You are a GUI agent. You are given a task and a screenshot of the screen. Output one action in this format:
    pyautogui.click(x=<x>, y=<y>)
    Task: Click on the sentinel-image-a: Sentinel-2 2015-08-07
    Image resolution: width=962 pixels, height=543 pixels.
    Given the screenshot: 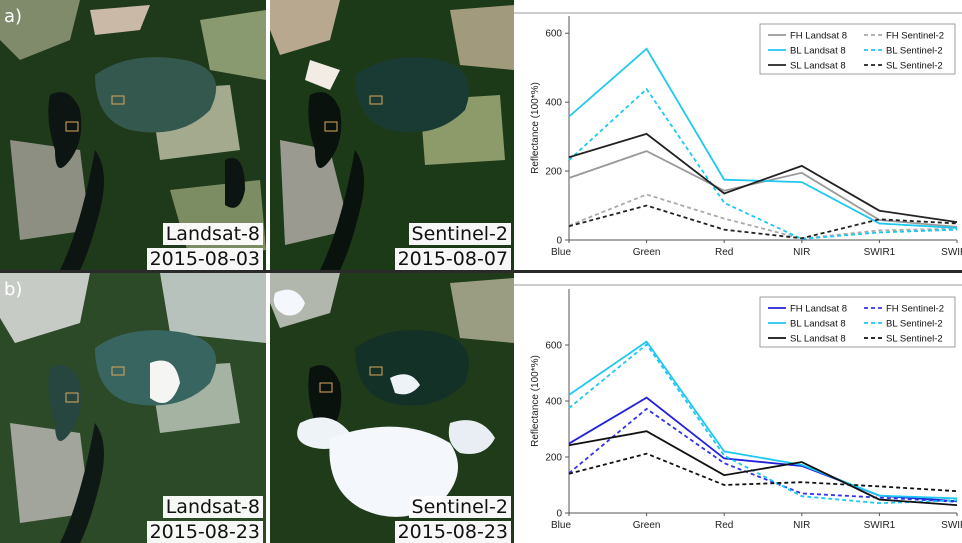 What is the action you would take?
    pyautogui.click(x=392, y=135)
    